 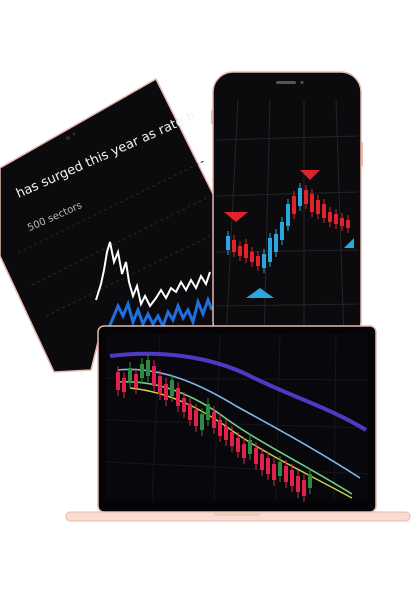 I want to click on phone-speaker, so click(x=286, y=82).